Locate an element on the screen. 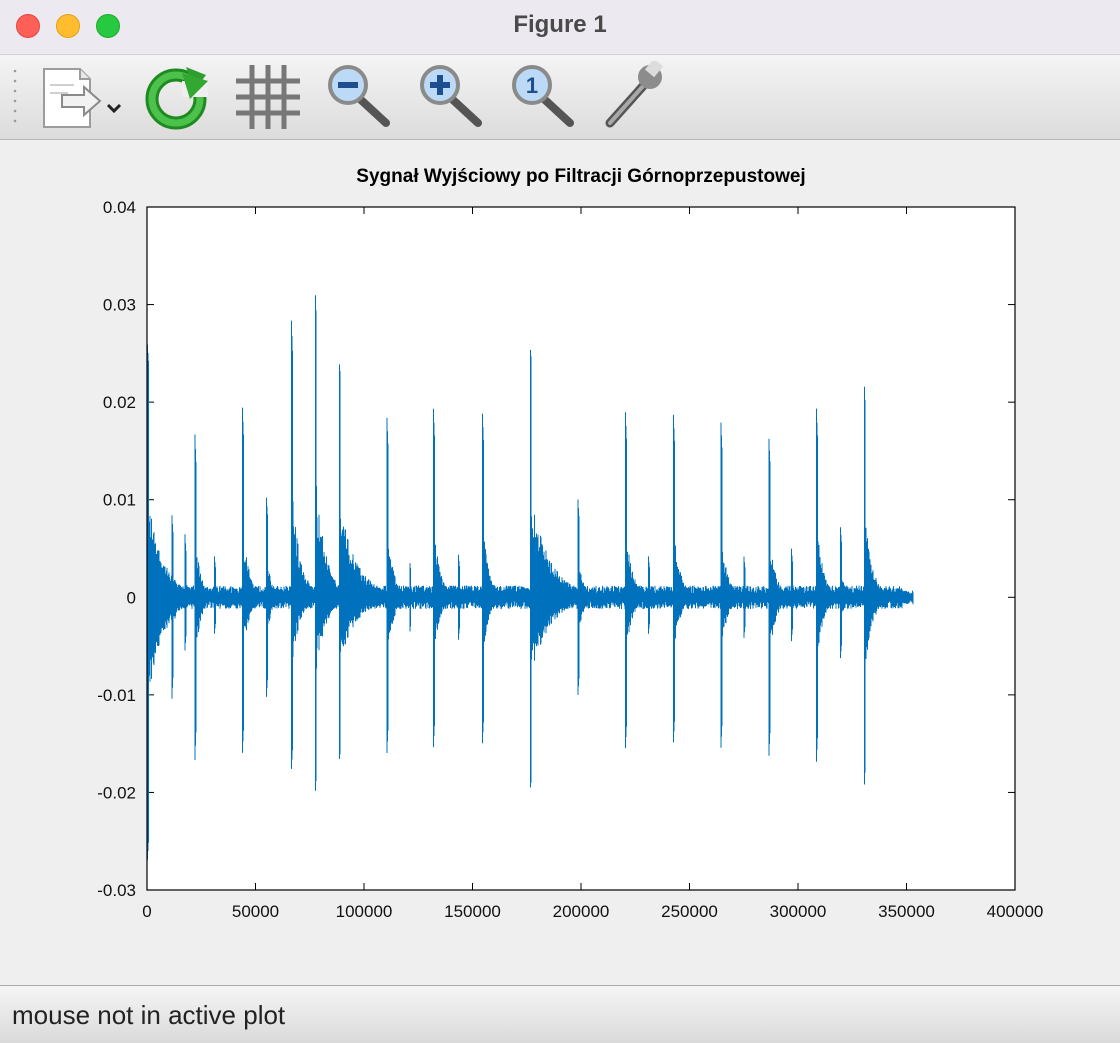 The width and height of the screenshot is (1120, 1043). axes-properties-button is located at coordinates (633, 96).